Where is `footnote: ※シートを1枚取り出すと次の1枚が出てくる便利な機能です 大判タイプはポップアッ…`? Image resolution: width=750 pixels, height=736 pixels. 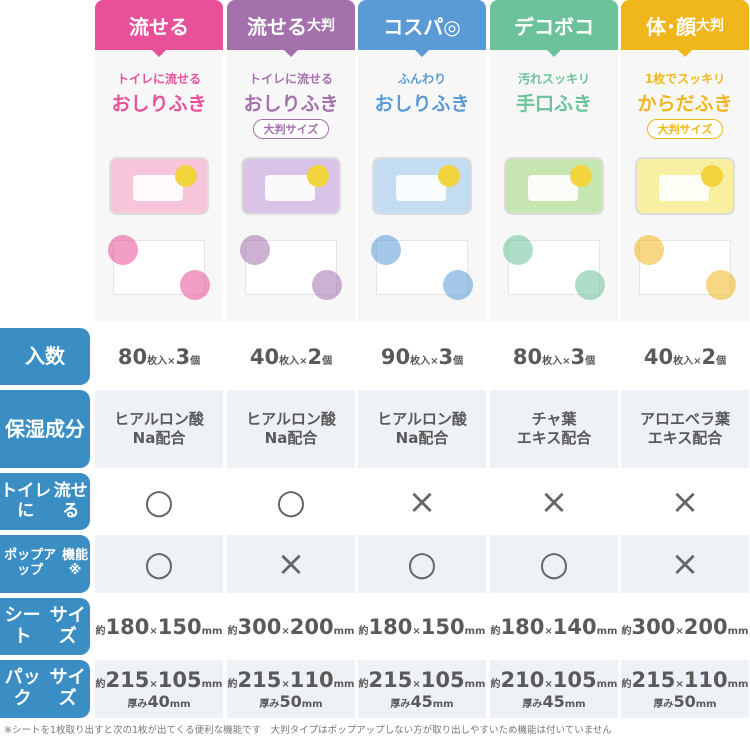
footnote: ※シートを1枚取り出すと次の1枚が出てくる便利な機能です 大判タイプはポップアッ… is located at coordinates (308, 730).